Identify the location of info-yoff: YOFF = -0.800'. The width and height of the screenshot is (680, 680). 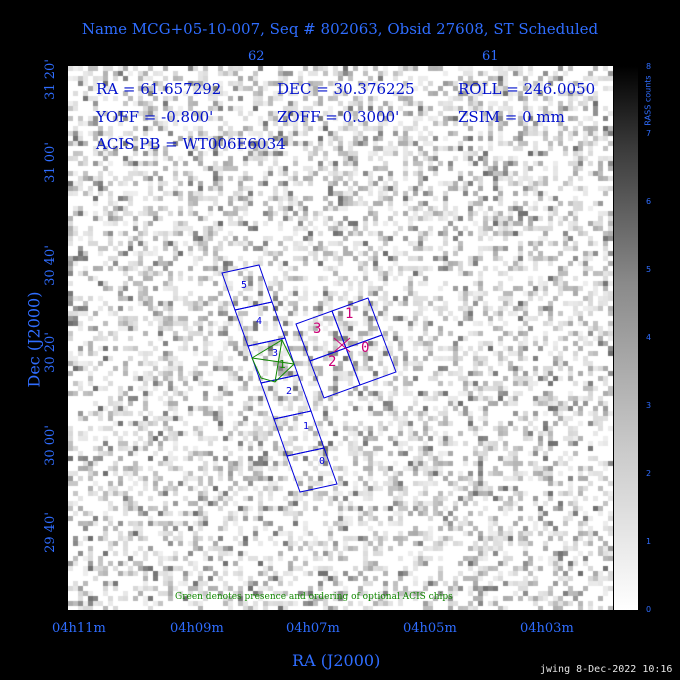
(155, 117).